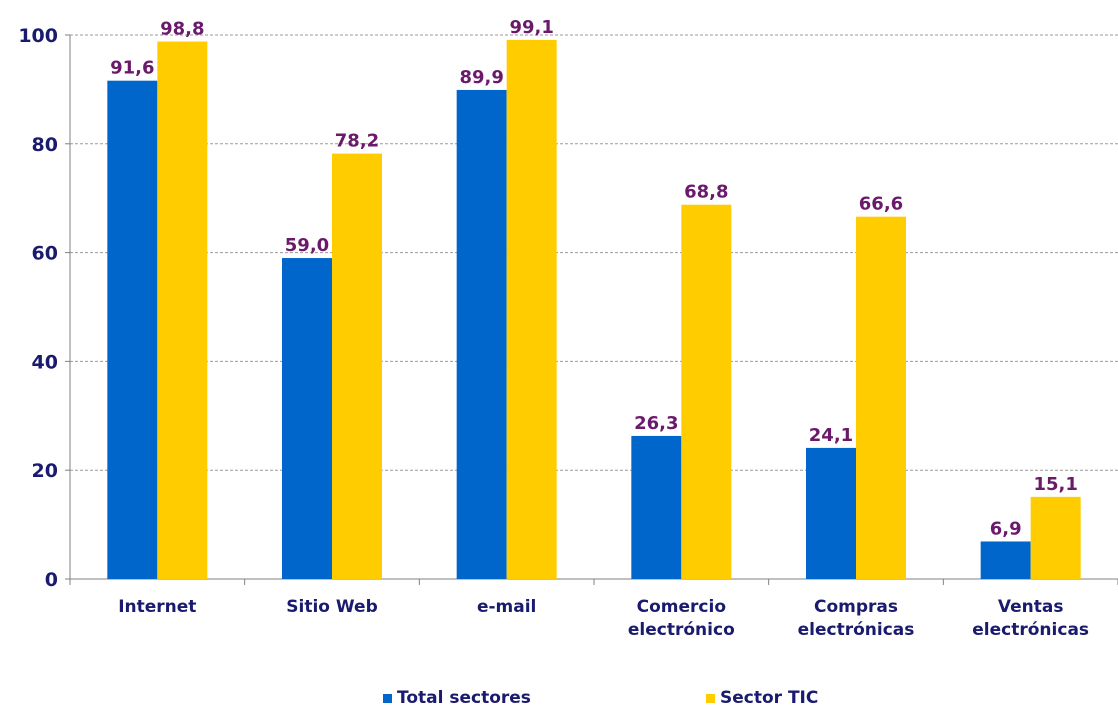  What do you see at coordinates (706, 391) in the screenshot?
I see `bar-3-sector-tic` at bounding box center [706, 391].